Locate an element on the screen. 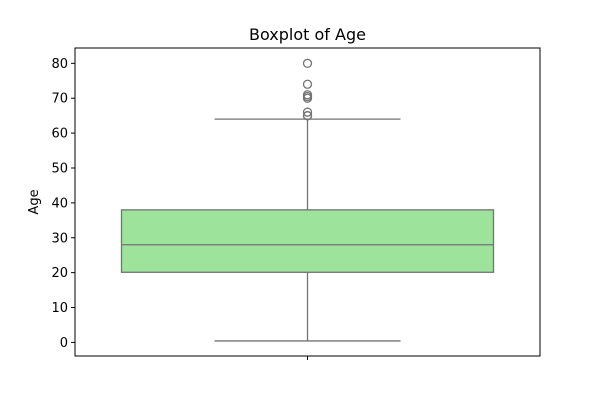 The width and height of the screenshot is (600, 404). y-tick-label: 50 is located at coordinates (59, 168).